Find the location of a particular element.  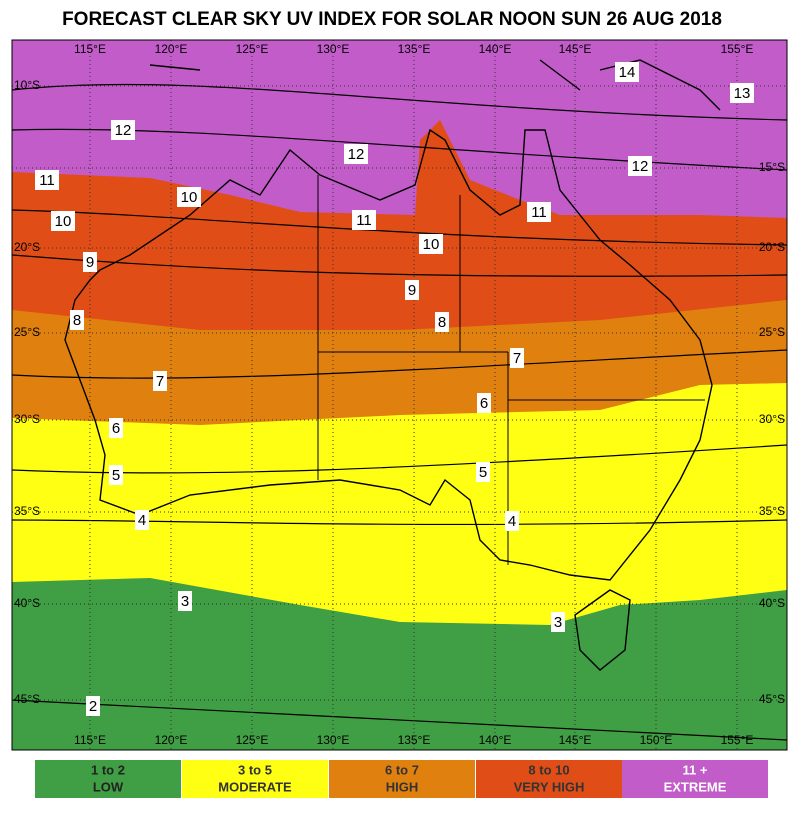

tasmania-coast is located at coordinates (602, 630).